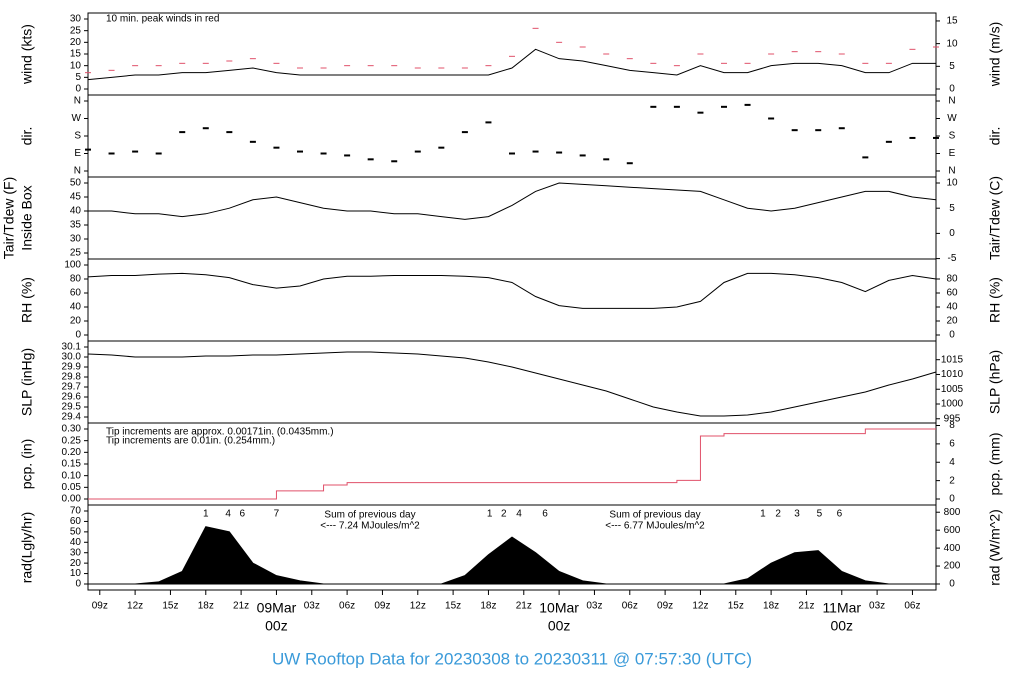 Image resolution: width=1024 pixels, height=700 pixels. I want to click on y2-tick-label: 600, so click(952, 530).